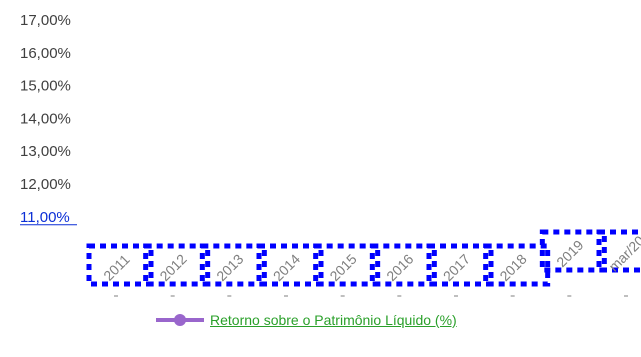 This screenshot has width=641, height=357. Describe the element at coordinates (45, 151) in the screenshot. I see `y-tick-label: 13,00%` at that location.